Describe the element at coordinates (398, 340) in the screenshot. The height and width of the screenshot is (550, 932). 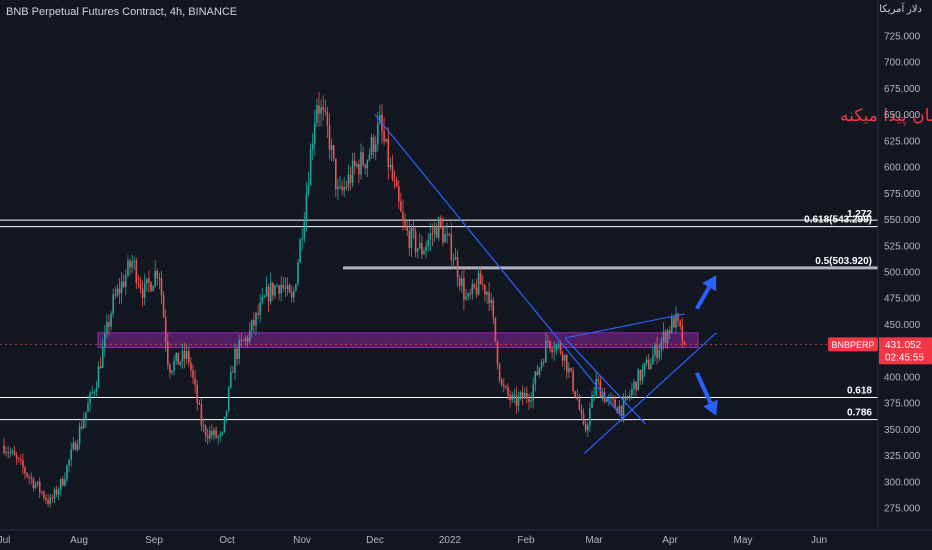
I see `support-resistance-zone` at that location.